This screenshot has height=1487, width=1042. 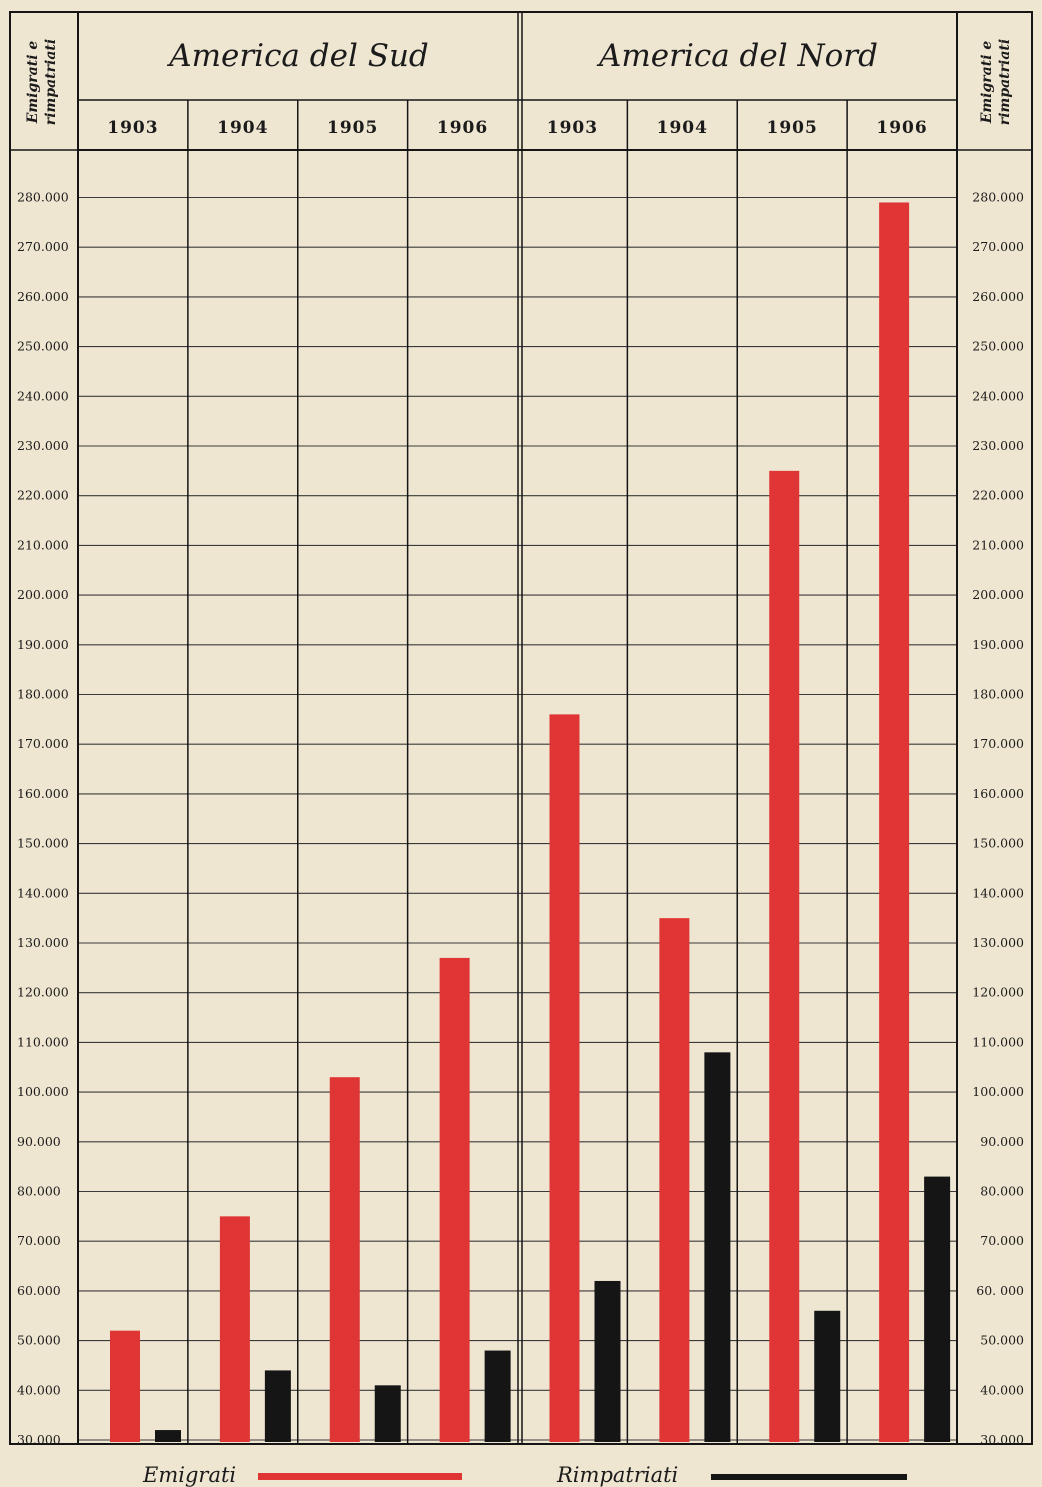 What do you see at coordinates (43, 892) in the screenshot?
I see `y-tick-label-left: 140.000` at bounding box center [43, 892].